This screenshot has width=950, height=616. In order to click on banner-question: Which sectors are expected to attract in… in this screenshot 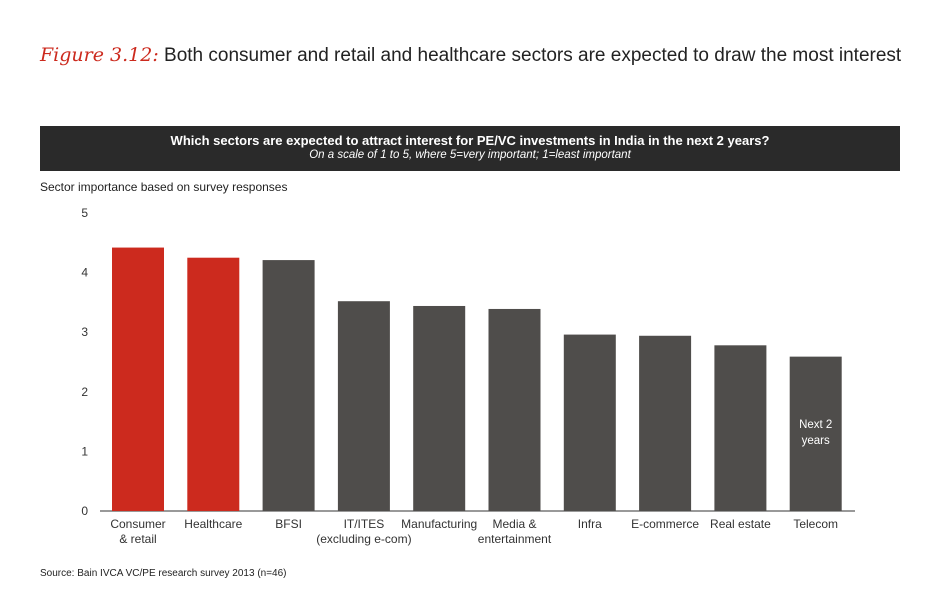, I will do `click(470, 140)`.